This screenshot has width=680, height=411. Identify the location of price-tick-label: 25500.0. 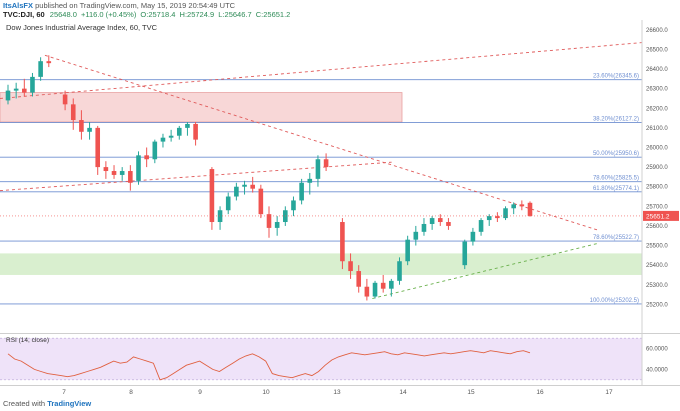
(657, 247).